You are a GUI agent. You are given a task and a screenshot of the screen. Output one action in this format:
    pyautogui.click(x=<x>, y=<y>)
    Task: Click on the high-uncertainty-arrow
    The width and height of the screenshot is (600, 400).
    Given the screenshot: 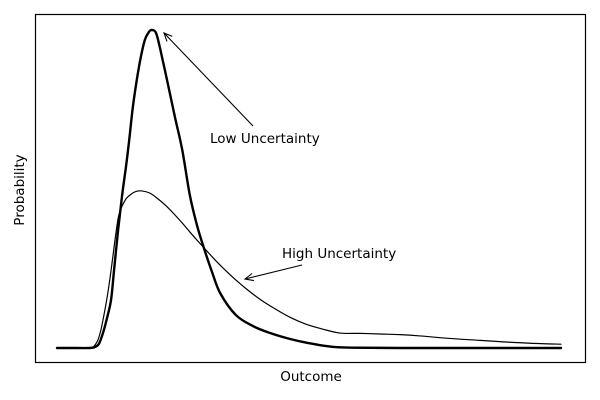 What is the action you would take?
    pyautogui.click(x=273, y=273)
    